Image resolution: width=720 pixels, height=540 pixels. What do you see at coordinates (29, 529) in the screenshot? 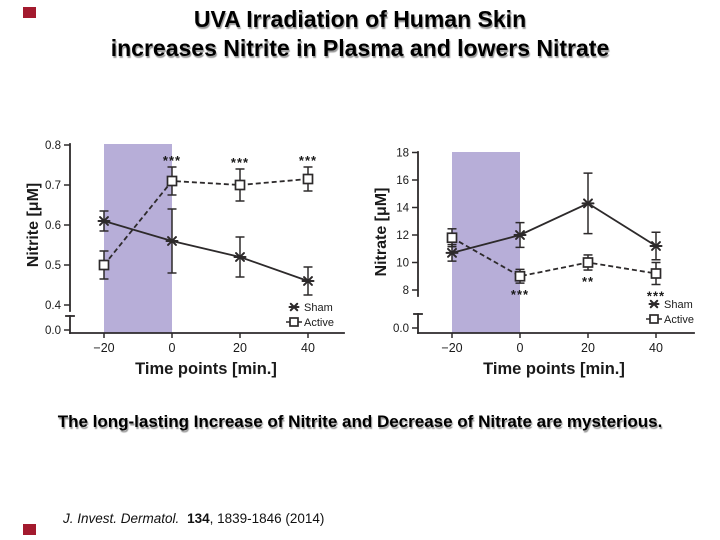
I see `slide-corner-mark-bottom` at bounding box center [29, 529].